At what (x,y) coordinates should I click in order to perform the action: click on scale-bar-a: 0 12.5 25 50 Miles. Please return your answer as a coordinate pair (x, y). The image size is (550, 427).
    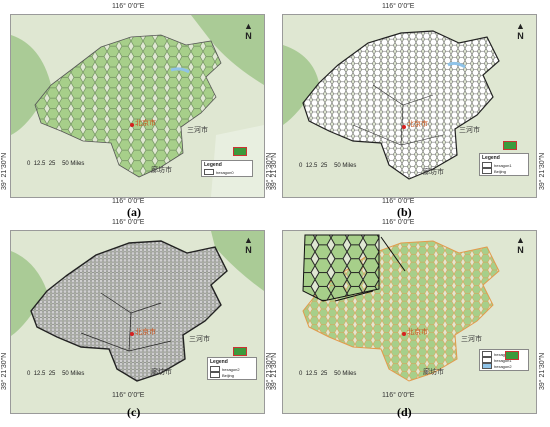
    Looking at the image, I should click on (56, 164).